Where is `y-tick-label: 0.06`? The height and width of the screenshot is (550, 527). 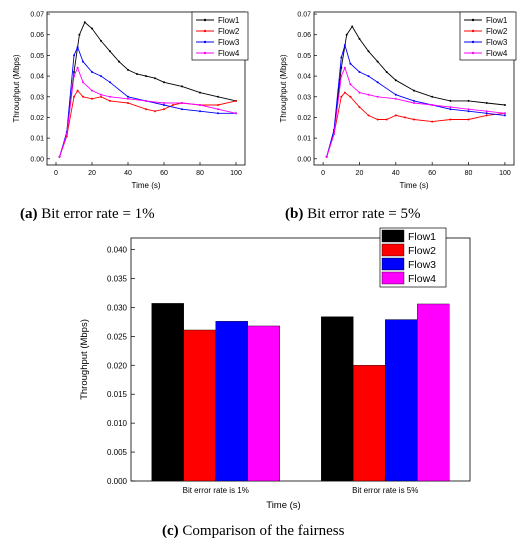
y-tick-label: 0.06 is located at coordinates (304, 35).